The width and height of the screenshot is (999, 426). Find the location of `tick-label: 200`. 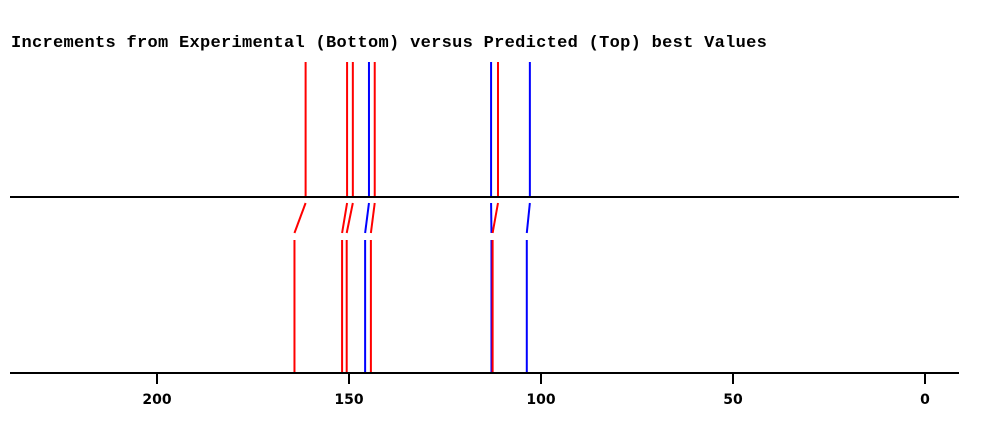

tick-label: 200 is located at coordinates (156, 400).